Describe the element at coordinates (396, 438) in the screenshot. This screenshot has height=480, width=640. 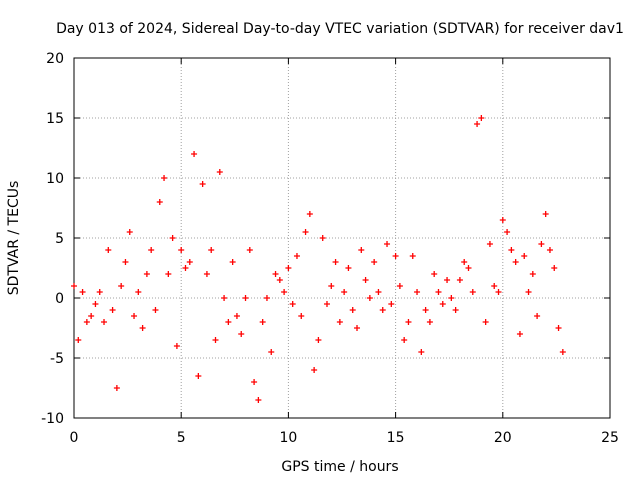
I see `x-tick-label: 15` at that location.